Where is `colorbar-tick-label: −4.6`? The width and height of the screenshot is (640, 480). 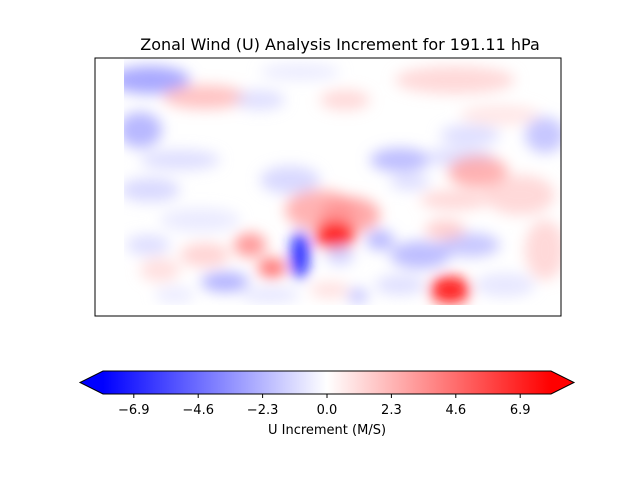 colorbar-tick-label: −4.6 is located at coordinates (198, 410).